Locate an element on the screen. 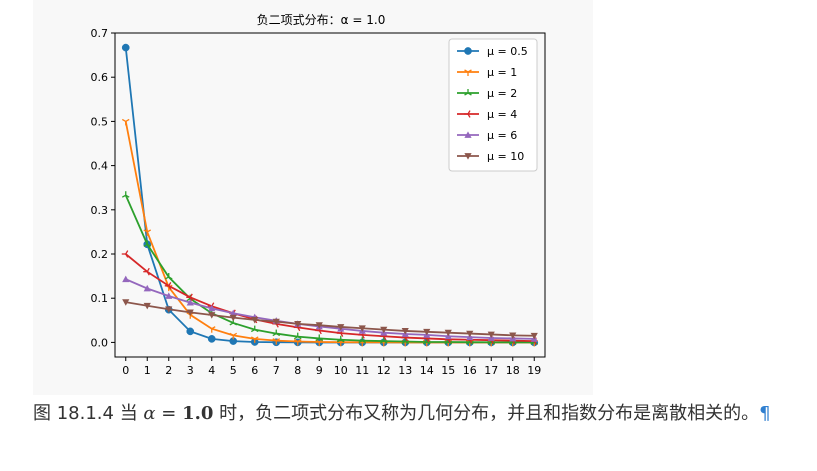 The height and width of the screenshot is (471, 817). y-axis: 0.0 0.1 0.2 0.3 0.4 0.5 0.6 0.7 is located at coordinates (103, 188).